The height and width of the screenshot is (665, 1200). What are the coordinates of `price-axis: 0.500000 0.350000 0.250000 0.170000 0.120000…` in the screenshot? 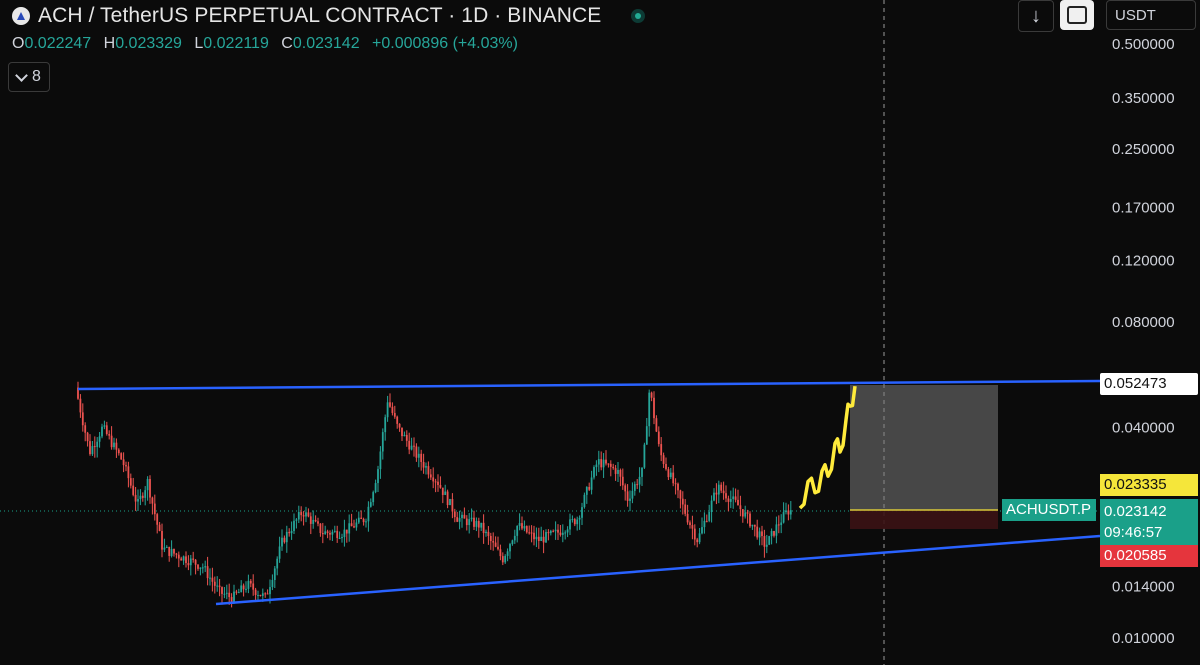 It's located at (1143, 341).